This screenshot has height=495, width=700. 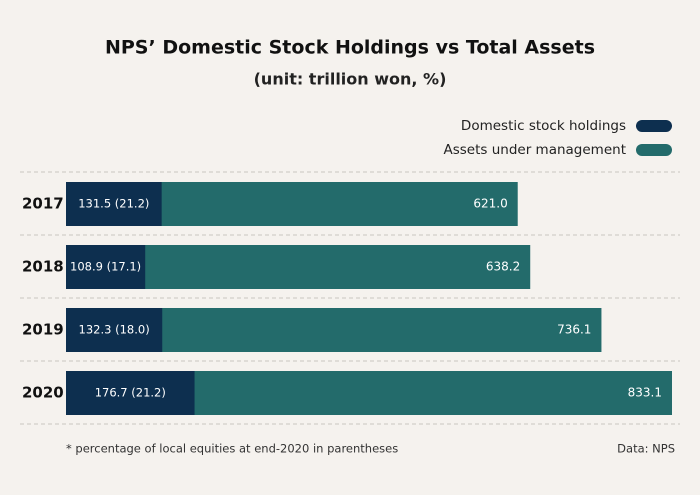 I want to click on category-label: 2019, so click(x=43, y=330).